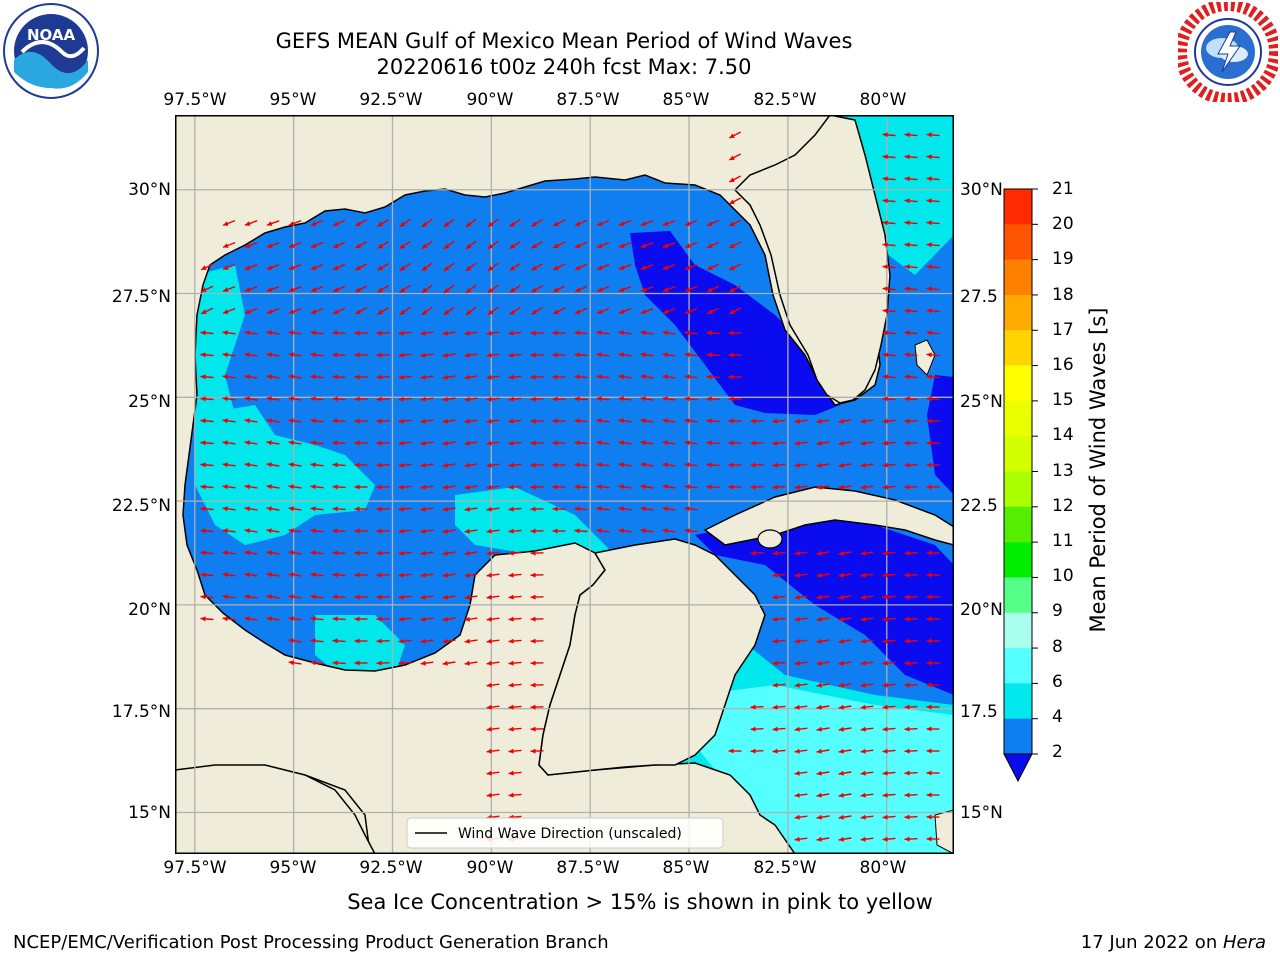 The width and height of the screenshot is (1280, 960). I want to click on footer-date-text: 17 Jun 2022 on, so click(1151, 942).